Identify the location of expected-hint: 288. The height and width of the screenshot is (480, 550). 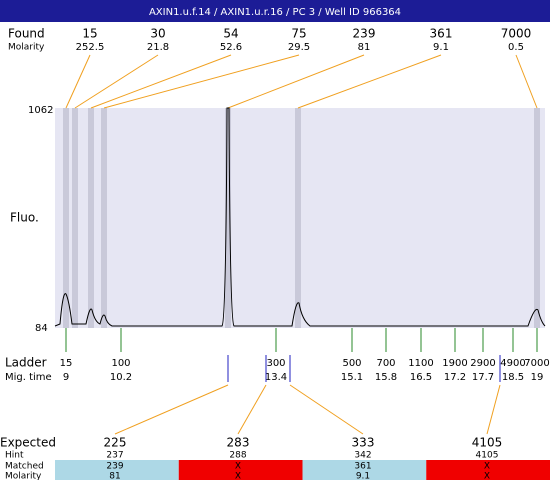
(237, 456).